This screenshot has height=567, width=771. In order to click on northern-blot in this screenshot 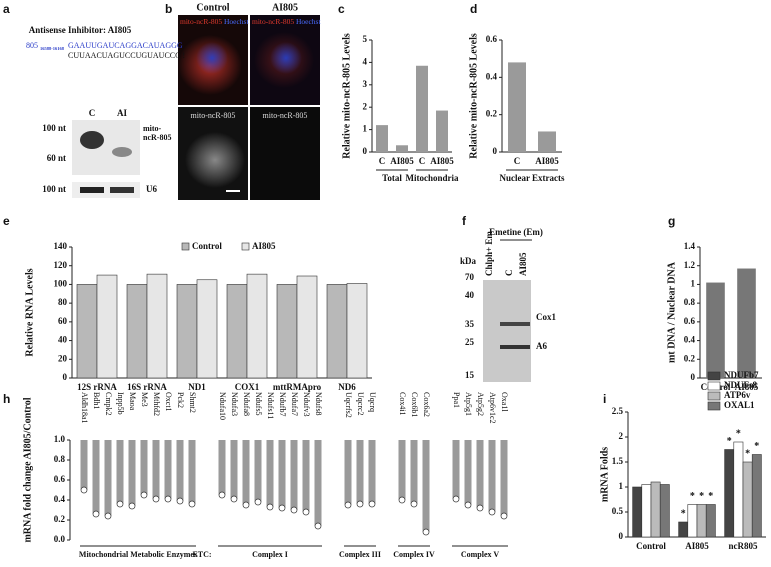, I will do `click(106, 147)`.